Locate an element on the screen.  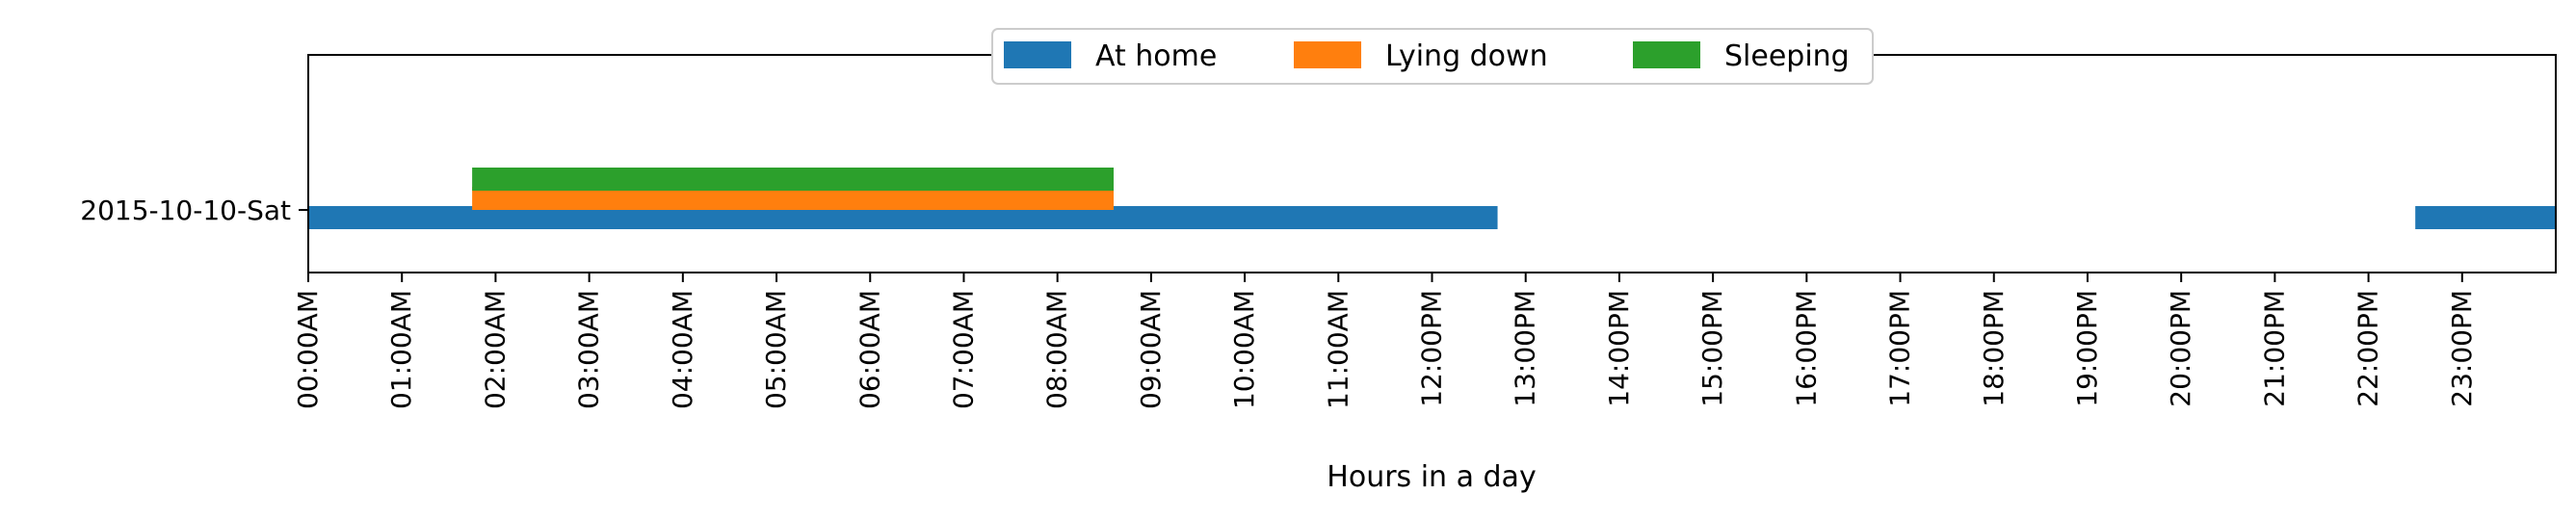
legend-swatch-at-home is located at coordinates (1037, 55).